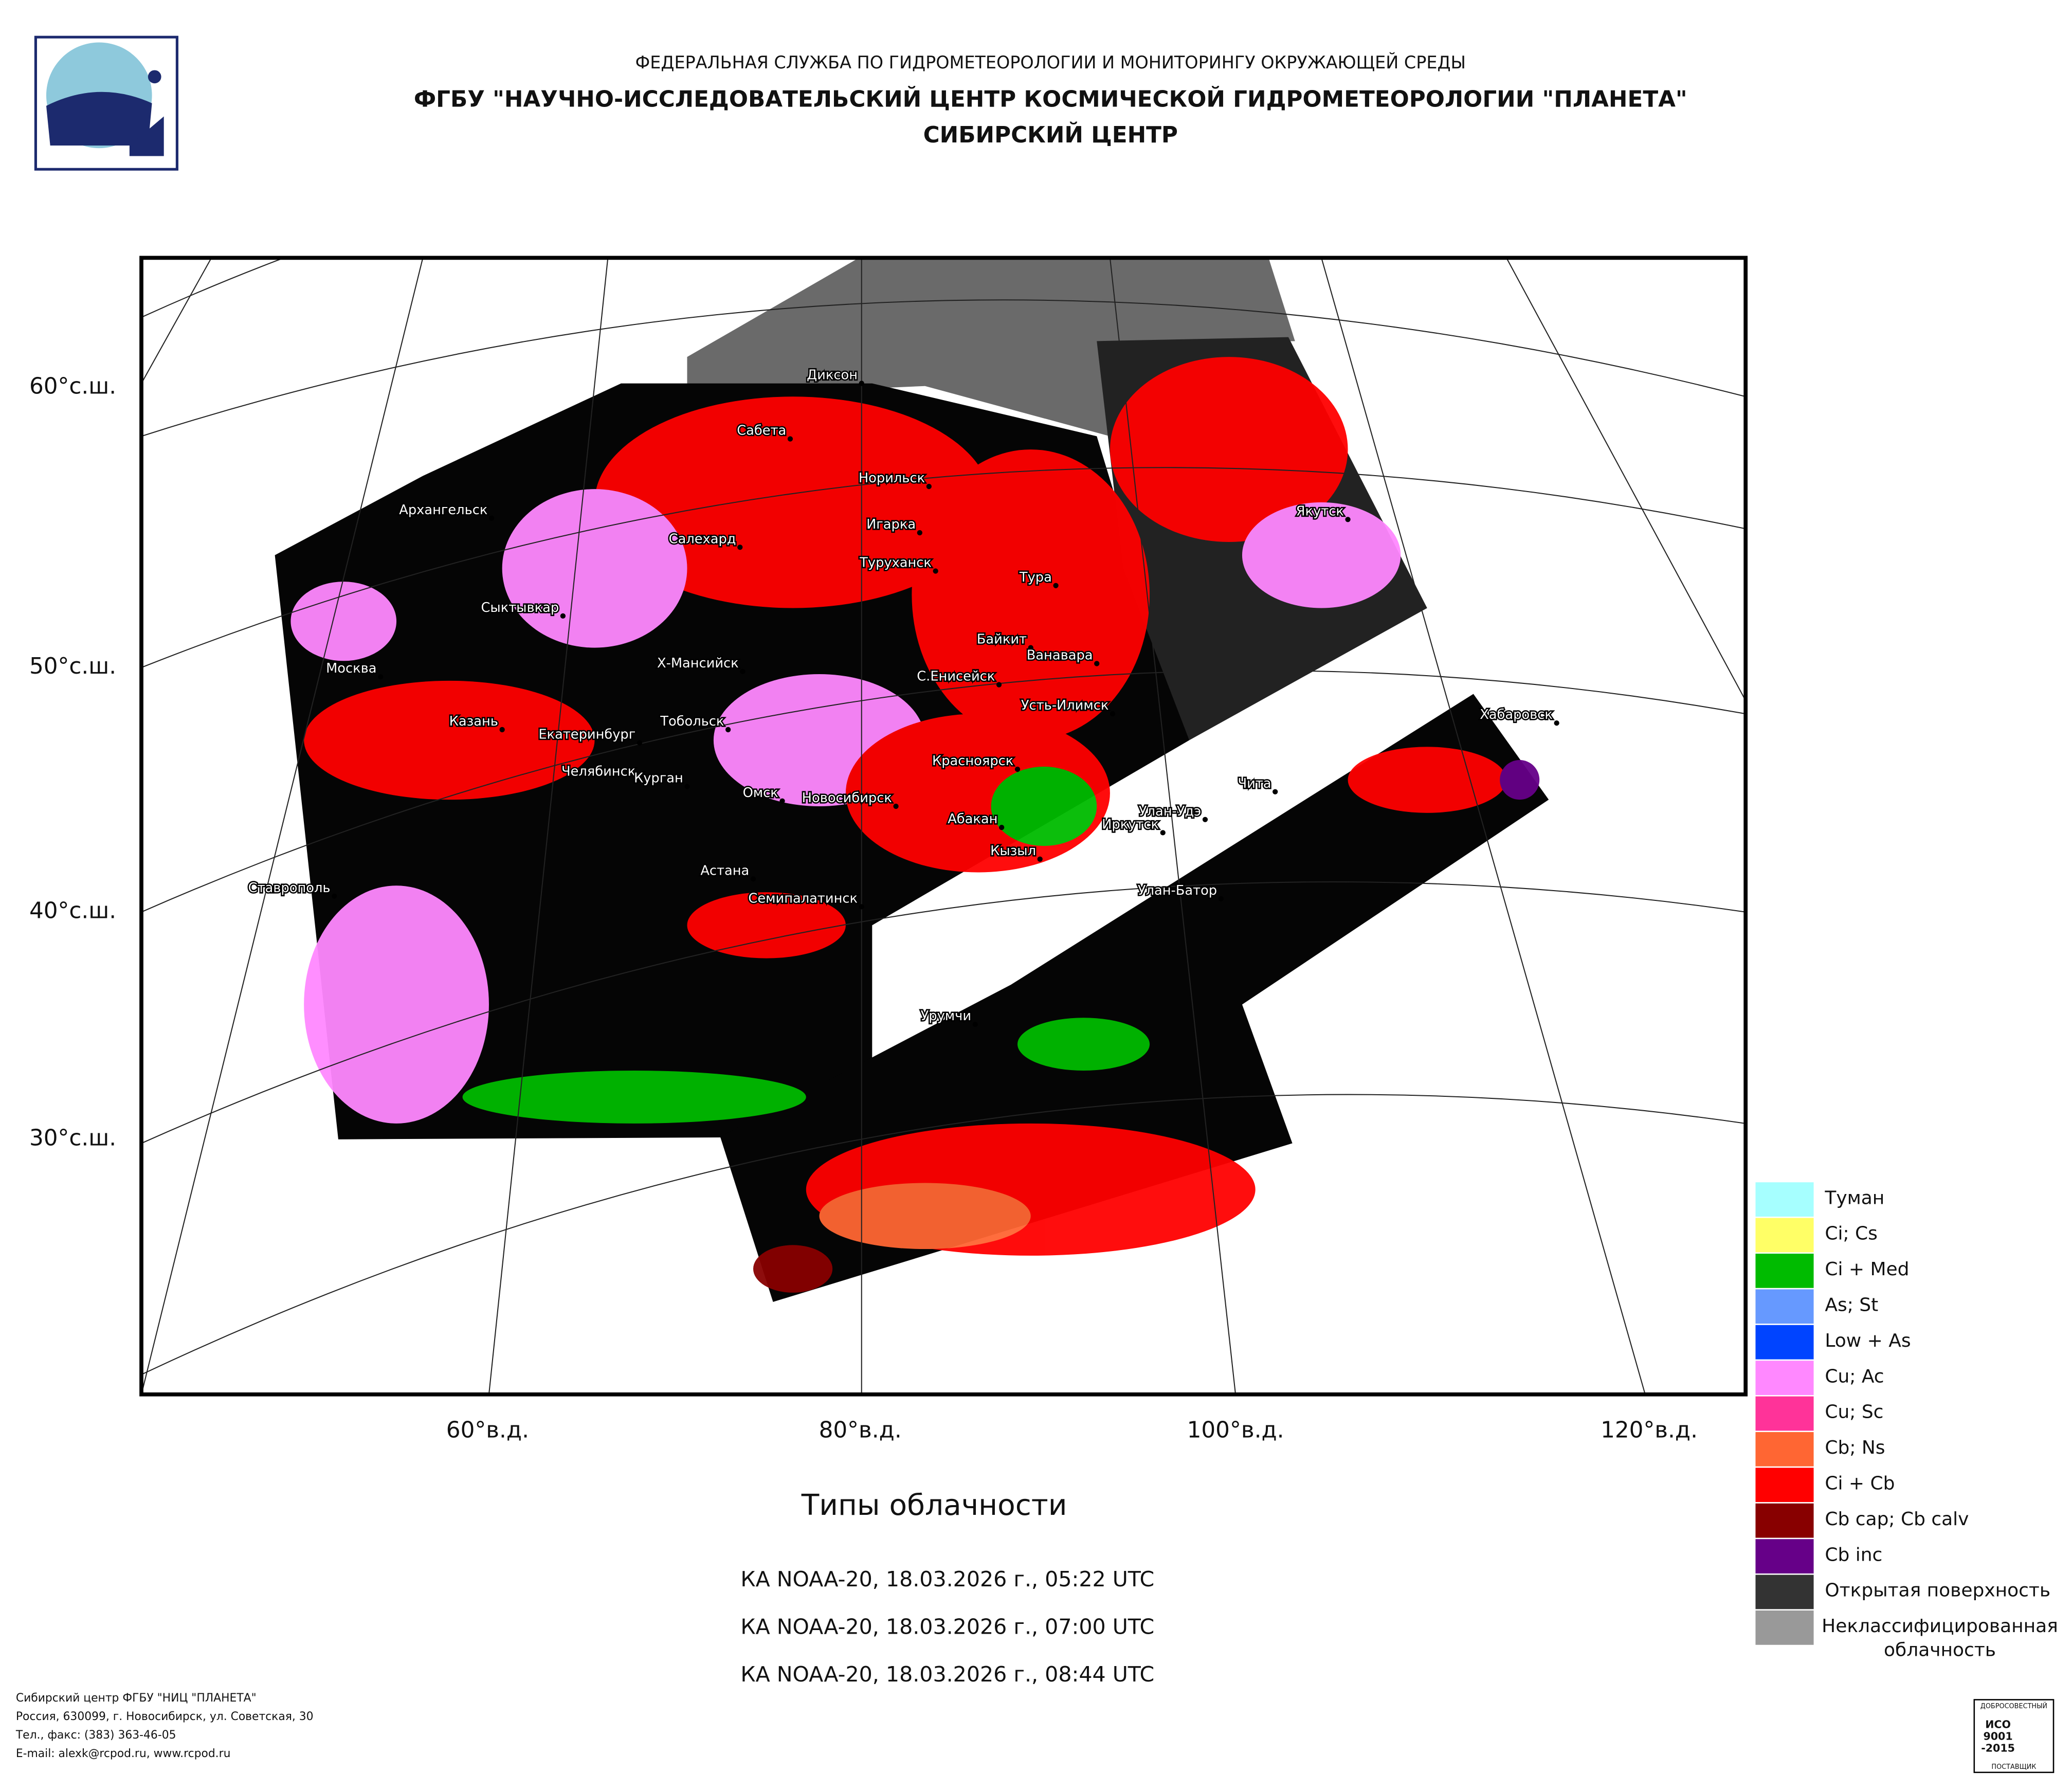 The image size is (2072, 1791). What do you see at coordinates (473, 721) in the screenshot?
I see `city-label: Казань` at bounding box center [473, 721].